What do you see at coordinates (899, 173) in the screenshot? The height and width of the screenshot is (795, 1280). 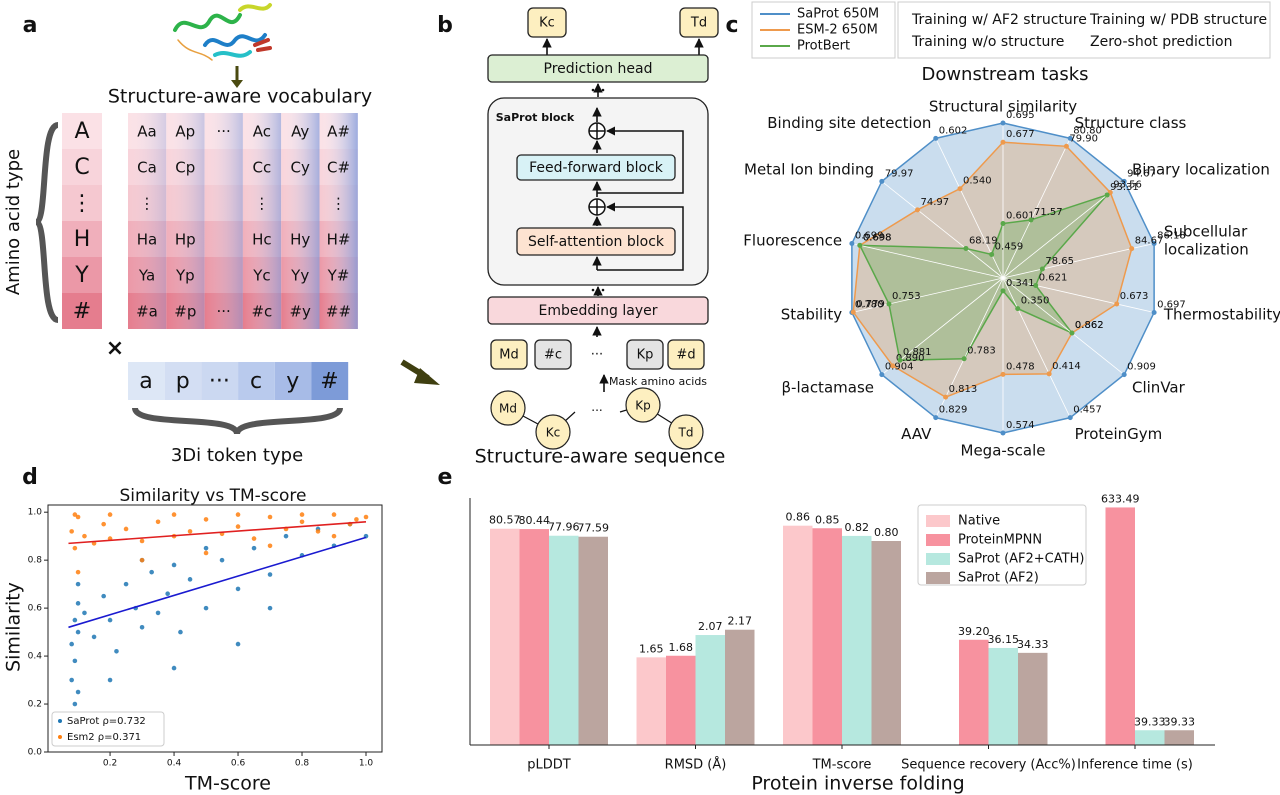 I see `radar-value-label: 79.97` at bounding box center [899, 173].